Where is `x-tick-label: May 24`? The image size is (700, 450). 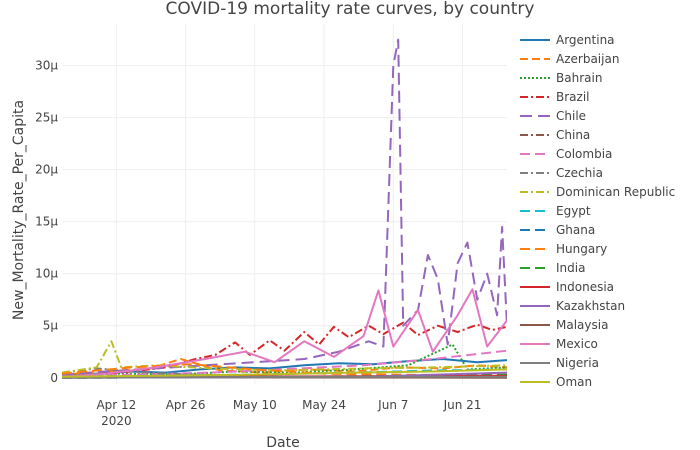
x-tick-label: May 24 is located at coordinates (324, 405).